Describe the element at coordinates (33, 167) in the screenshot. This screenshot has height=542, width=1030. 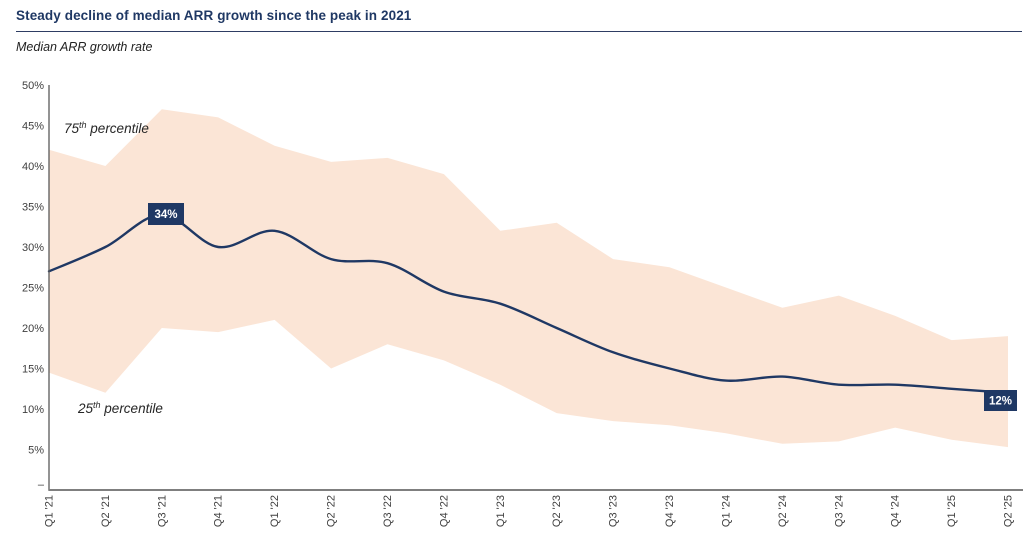
I see `y-axis-label-40: 40%` at that location.